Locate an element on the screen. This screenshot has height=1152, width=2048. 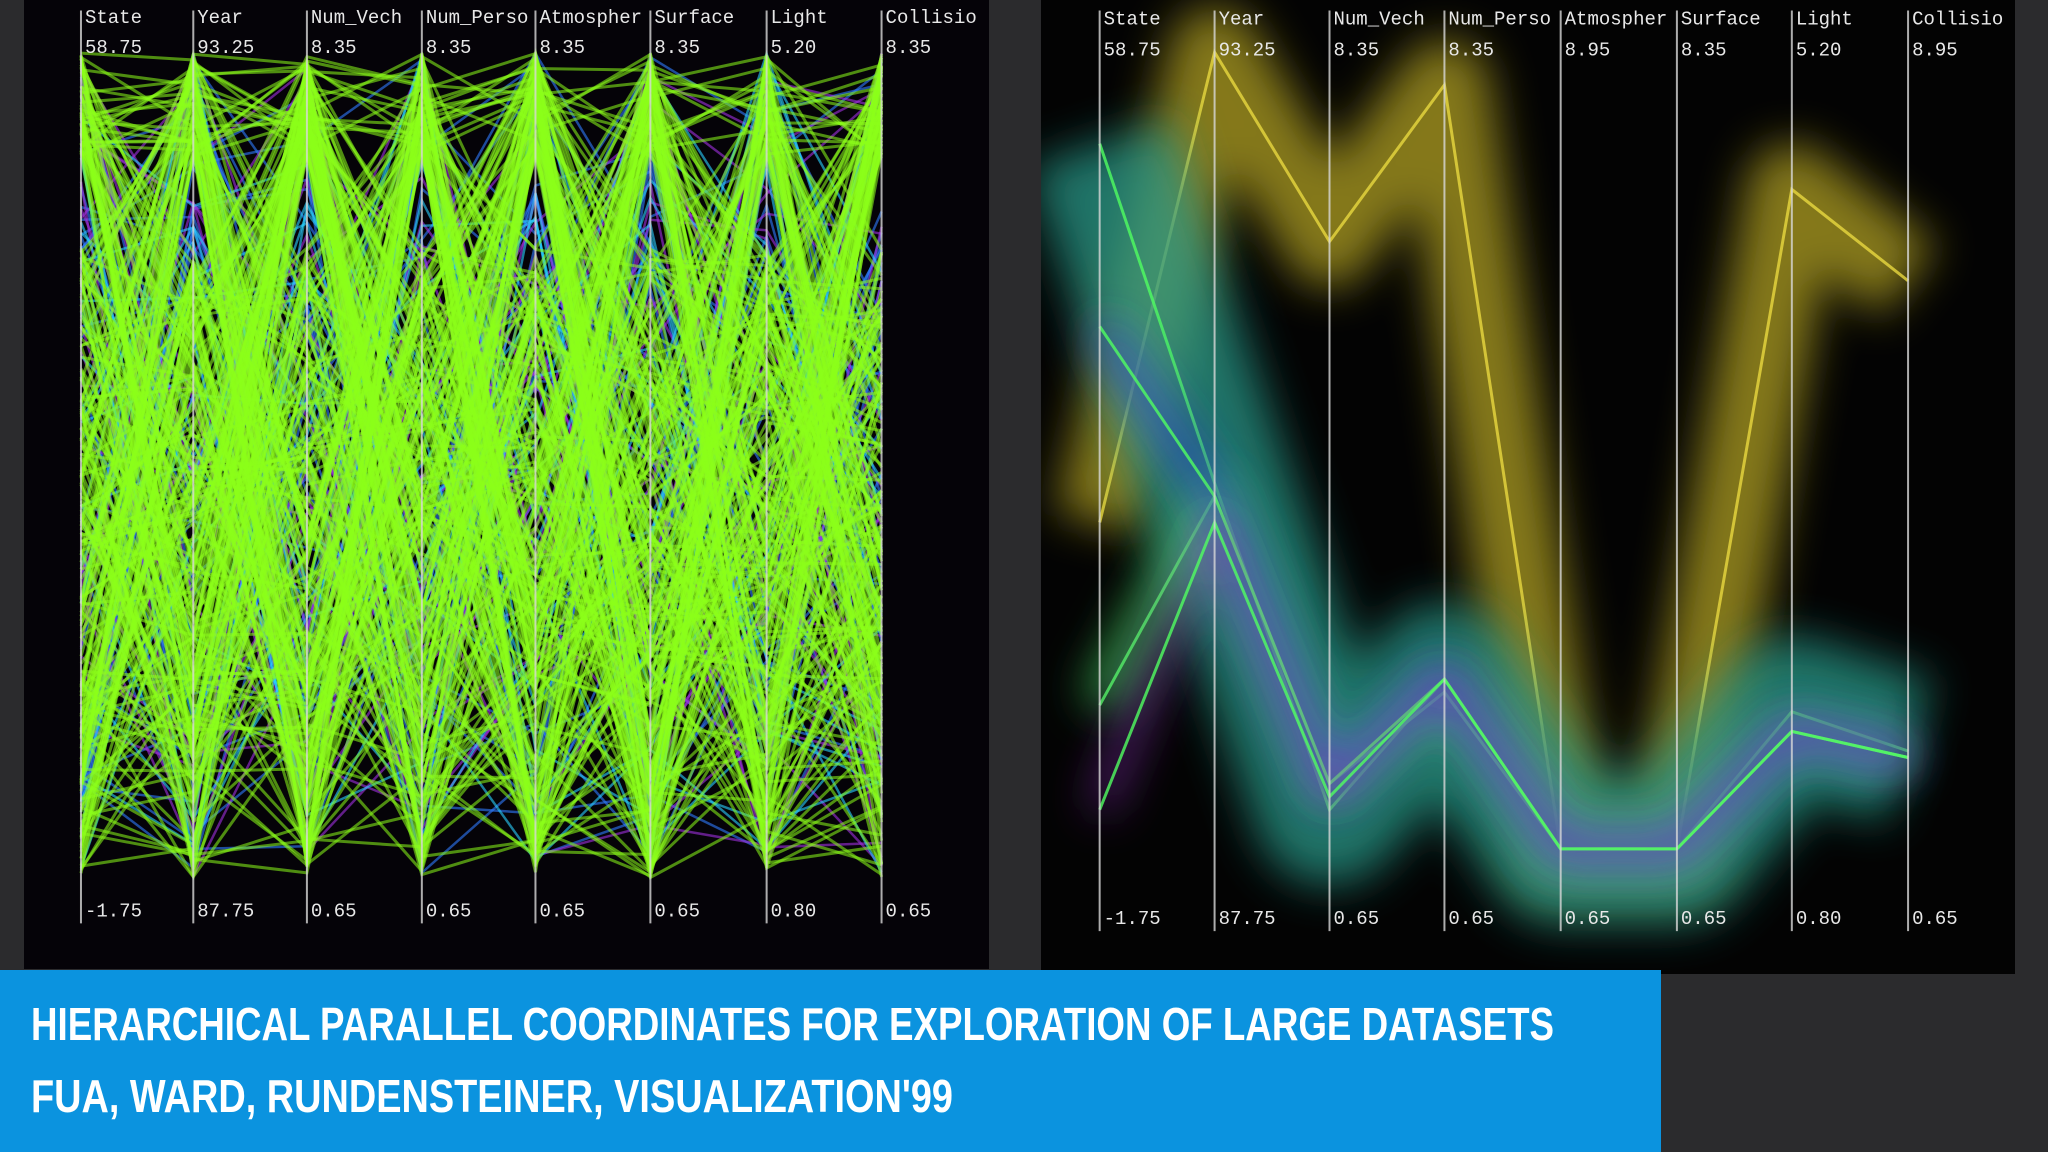
cluster-center-line is located at coordinates (1503, 684).